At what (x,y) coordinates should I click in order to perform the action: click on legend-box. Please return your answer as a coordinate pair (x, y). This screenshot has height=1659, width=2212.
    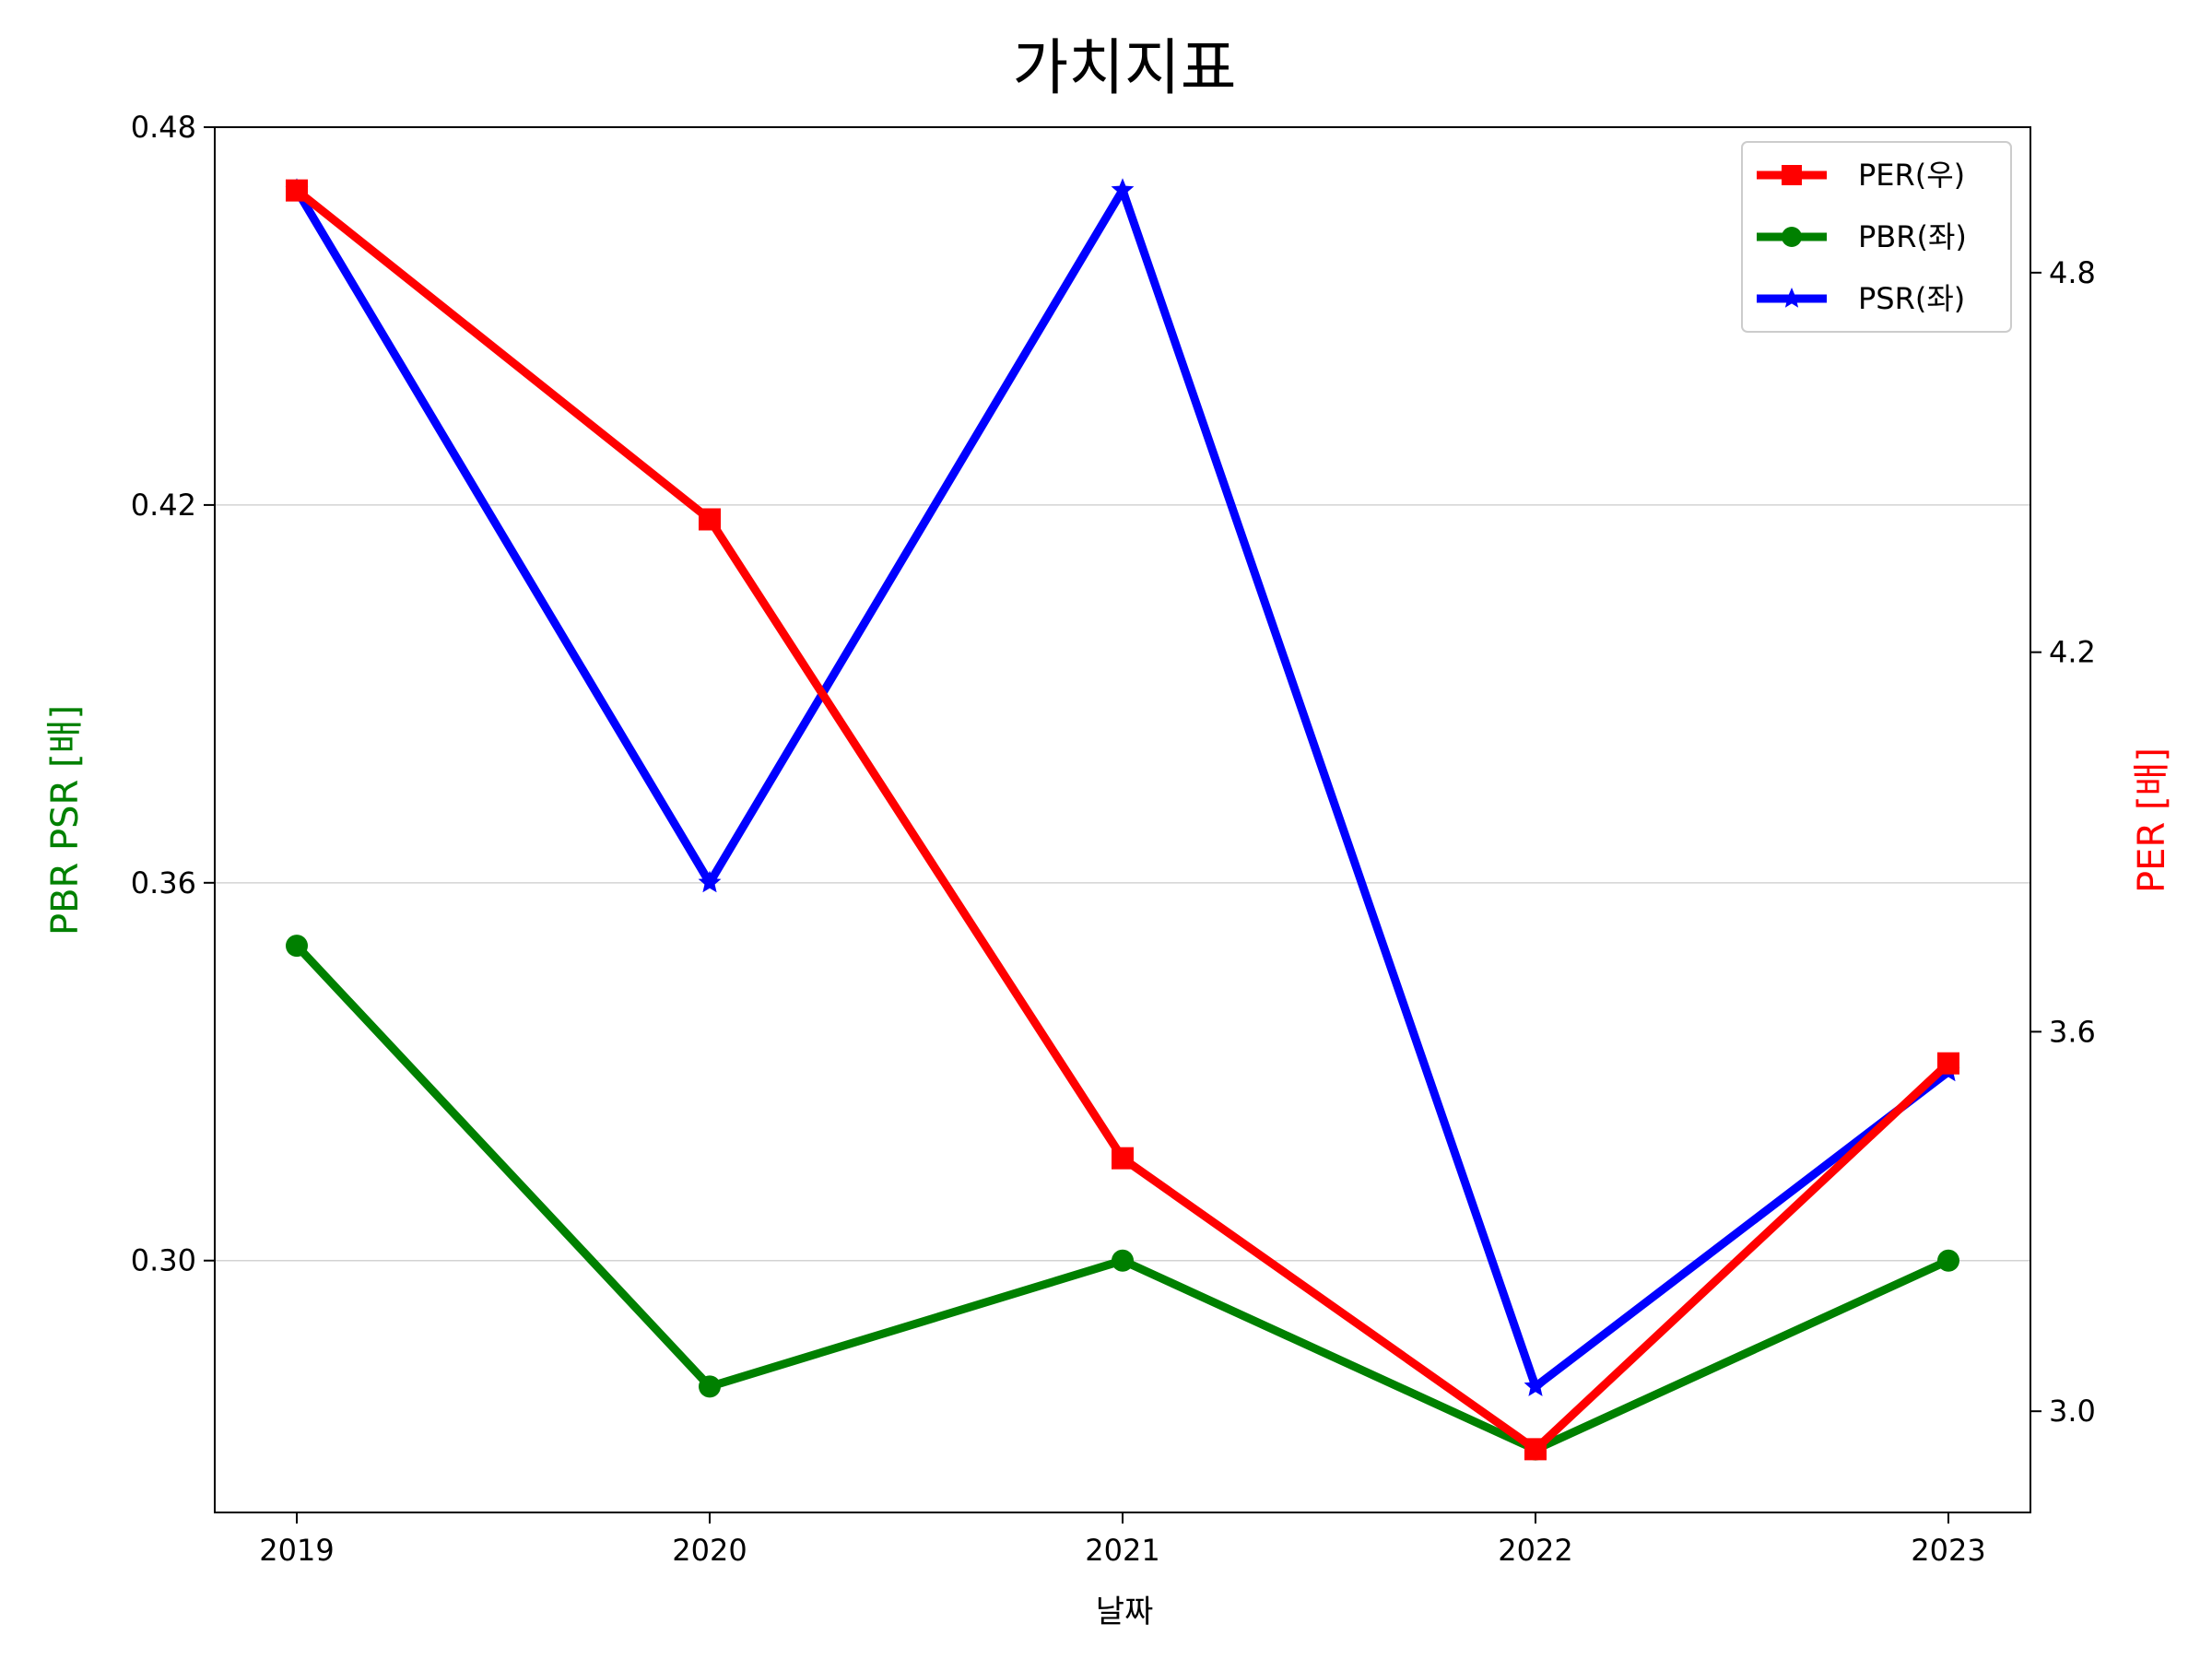
    Looking at the image, I should click on (1876, 237).